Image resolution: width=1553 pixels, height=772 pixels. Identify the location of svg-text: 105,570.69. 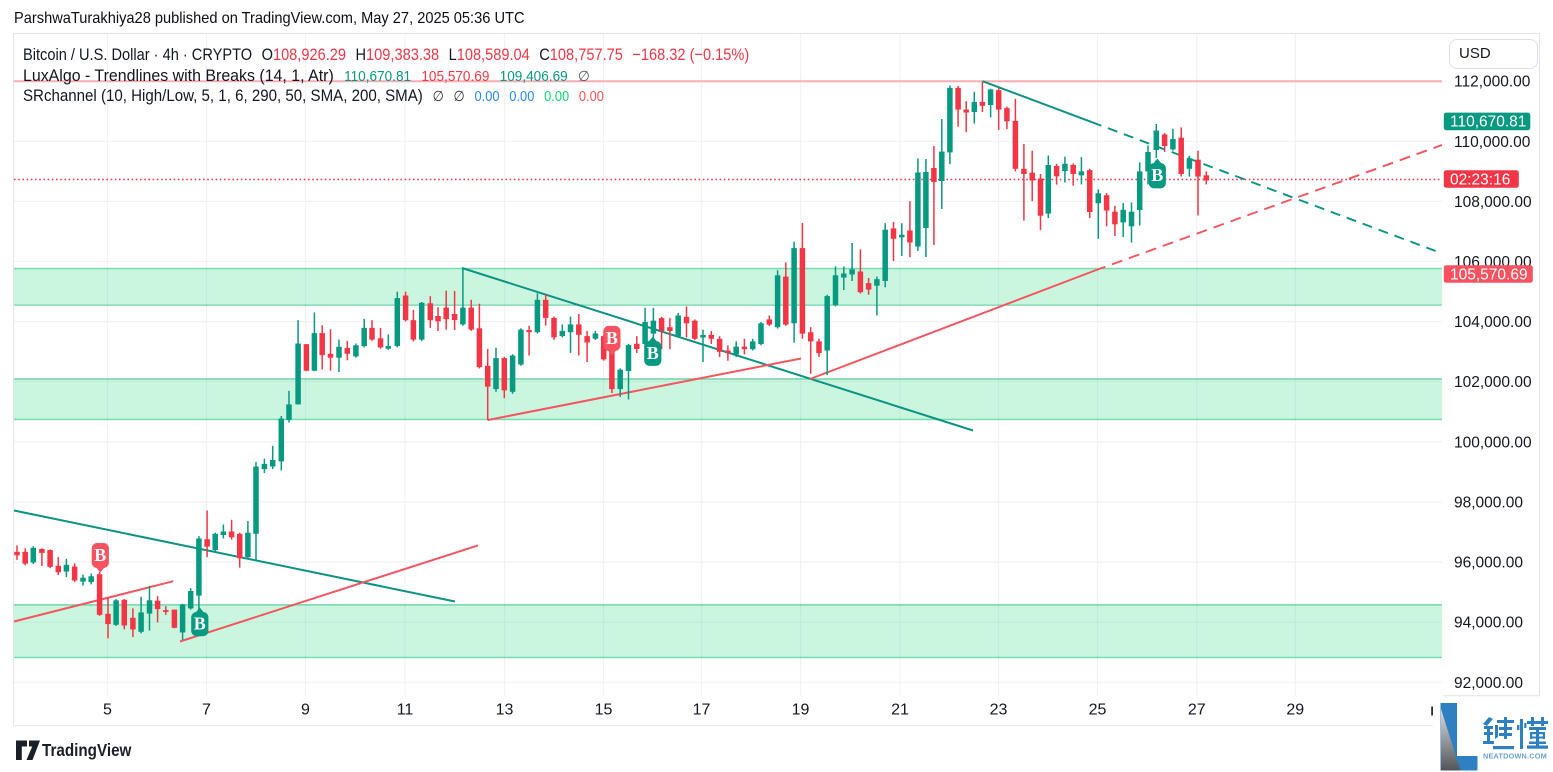
(1489, 274).